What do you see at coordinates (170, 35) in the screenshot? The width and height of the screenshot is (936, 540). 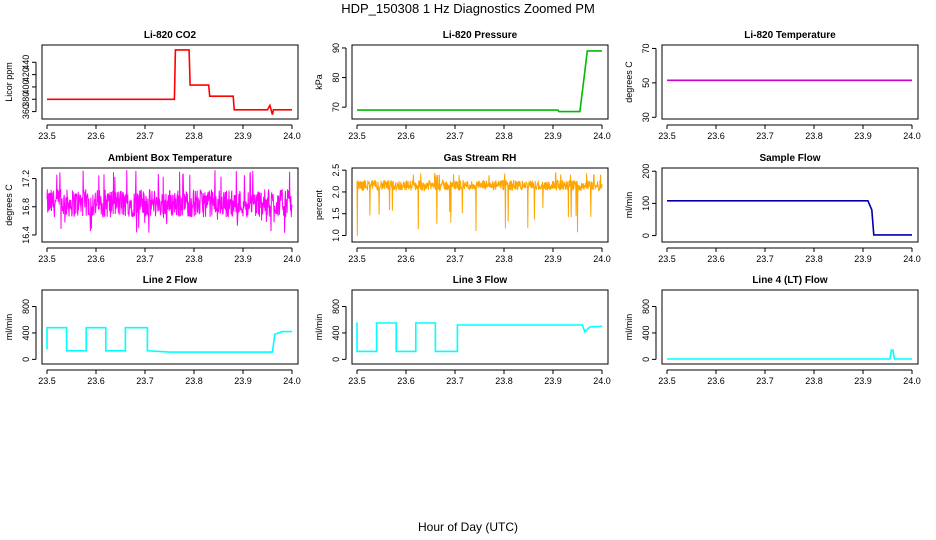 I see `panel-title: Li-820 CO2` at bounding box center [170, 35].